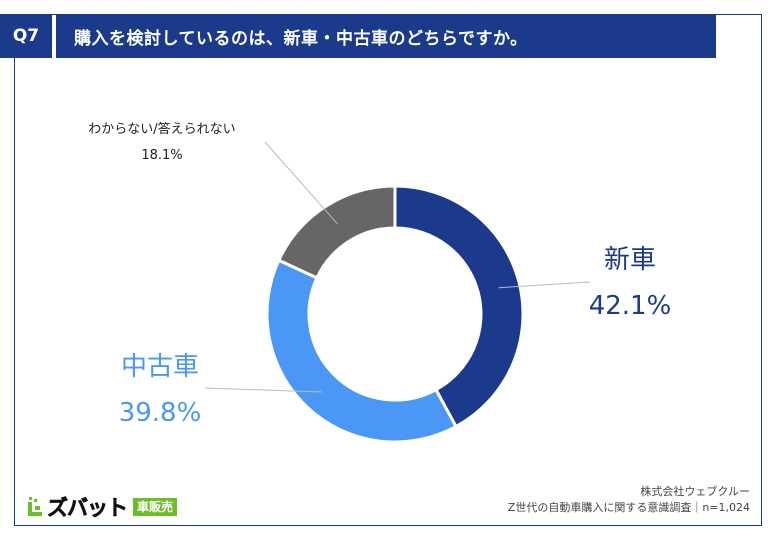 The width and height of the screenshot is (780, 540). What do you see at coordinates (361, 351) in the screenshot?
I see `slice-chukosha` at bounding box center [361, 351].